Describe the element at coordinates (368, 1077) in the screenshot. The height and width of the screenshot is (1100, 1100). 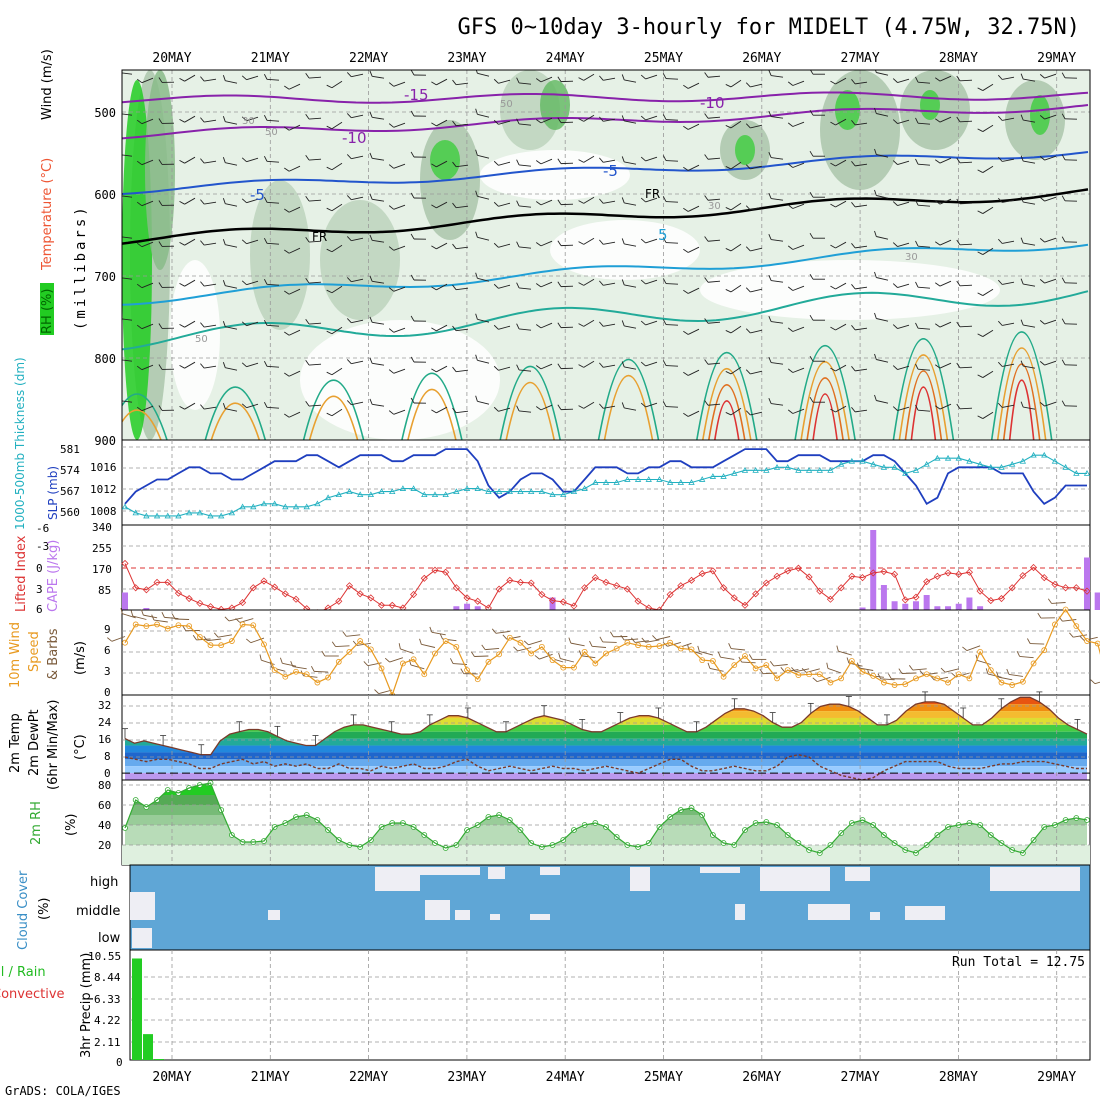
I see `bottom-date-22MAY: 22MAY` at that location.